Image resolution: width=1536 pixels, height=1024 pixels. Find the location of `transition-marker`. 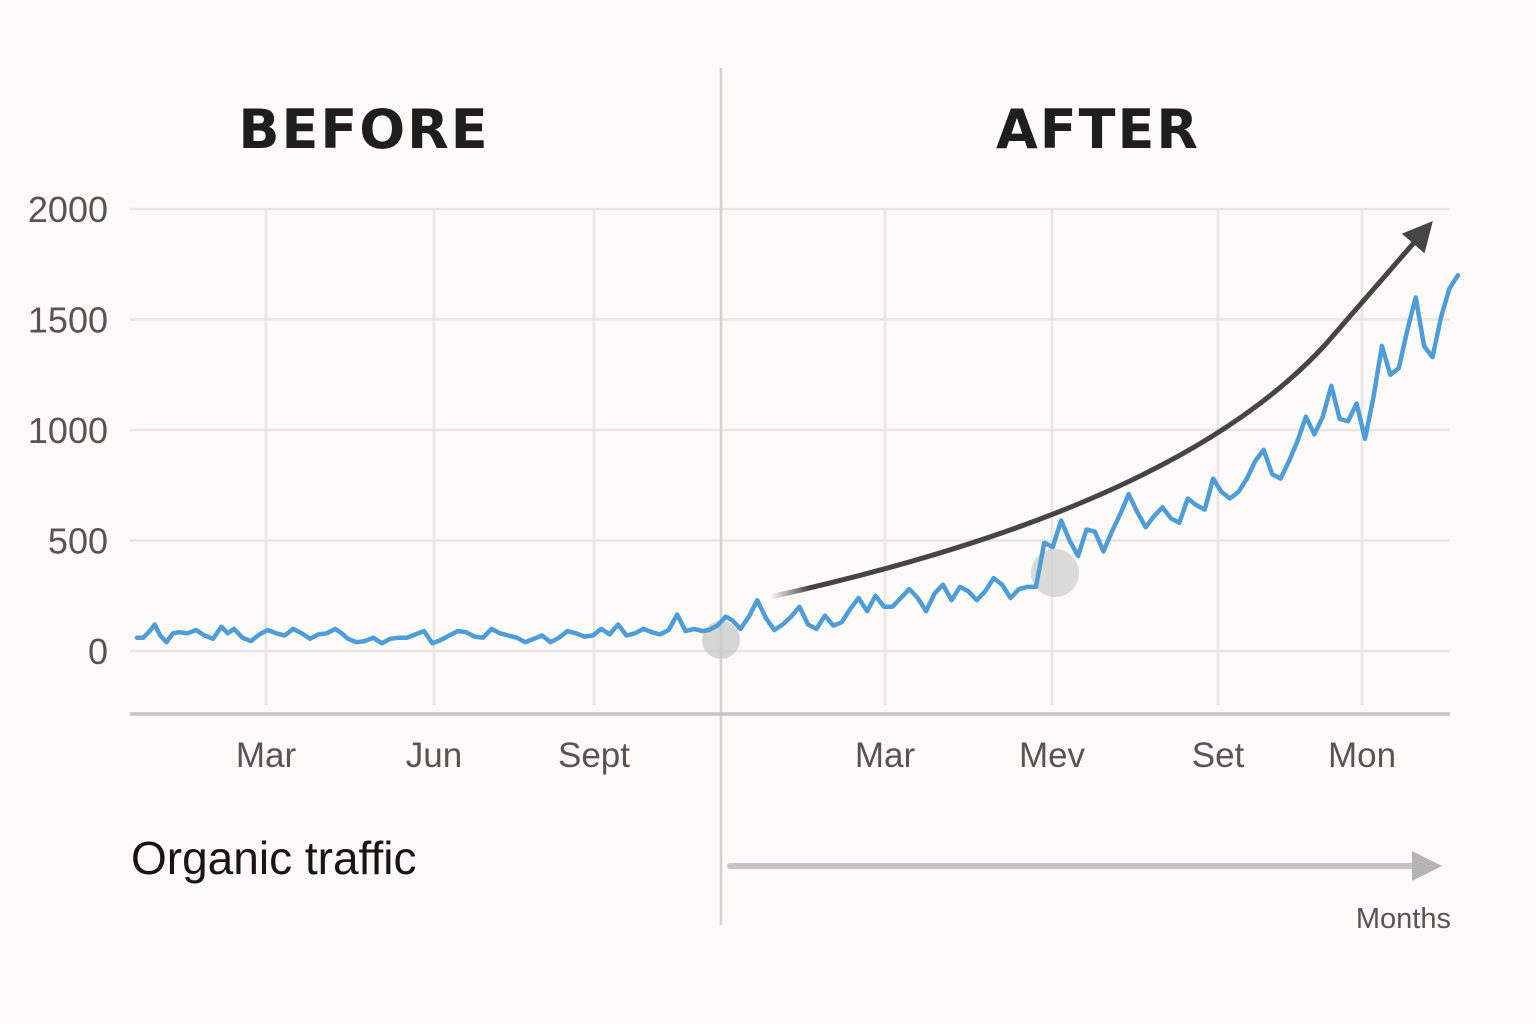

transition-marker is located at coordinates (721, 640).